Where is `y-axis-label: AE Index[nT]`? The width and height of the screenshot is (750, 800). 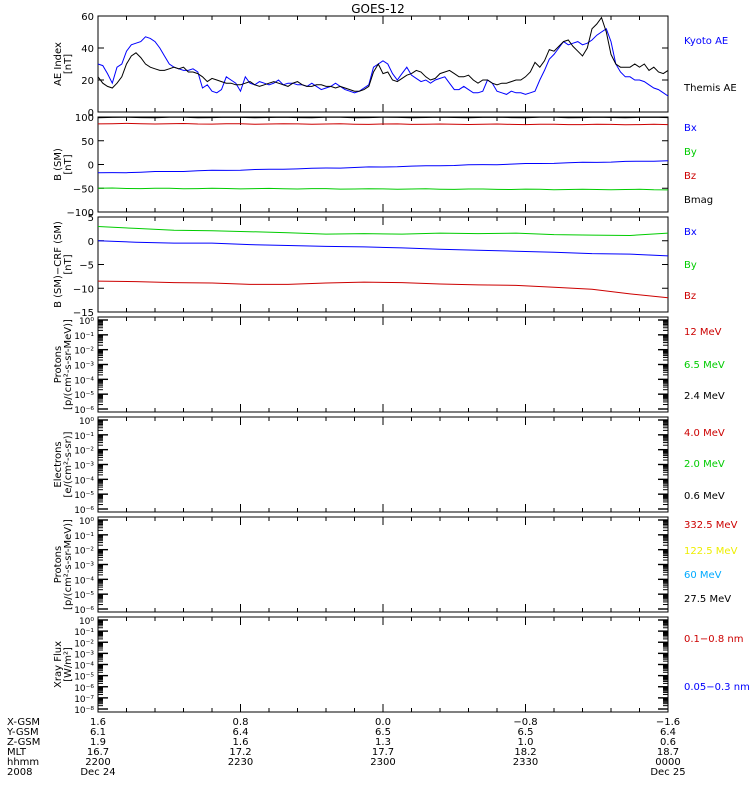
y-axis-label: AE Index[nT] is located at coordinates (63, 64).